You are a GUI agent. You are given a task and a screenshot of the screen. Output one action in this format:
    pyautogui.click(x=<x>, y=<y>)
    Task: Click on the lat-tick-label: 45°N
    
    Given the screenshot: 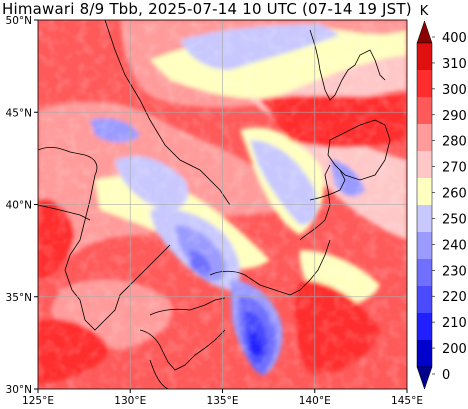 What is the action you would take?
    pyautogui.click(x=19, y=113)
    